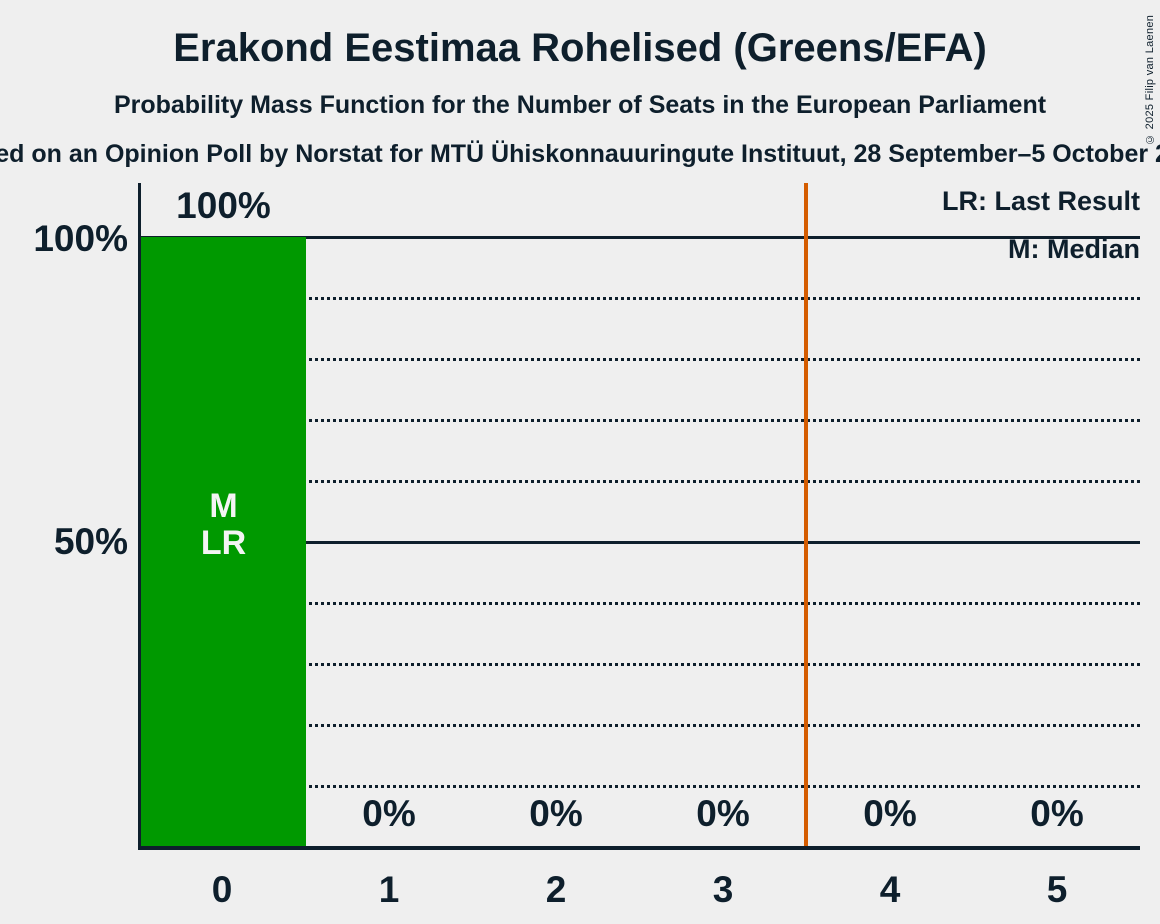 This screenshot has width=1160, height=924. Describe the element at coordinates (139, 516) in the screenshot. I see `y-axis-line` at that location.